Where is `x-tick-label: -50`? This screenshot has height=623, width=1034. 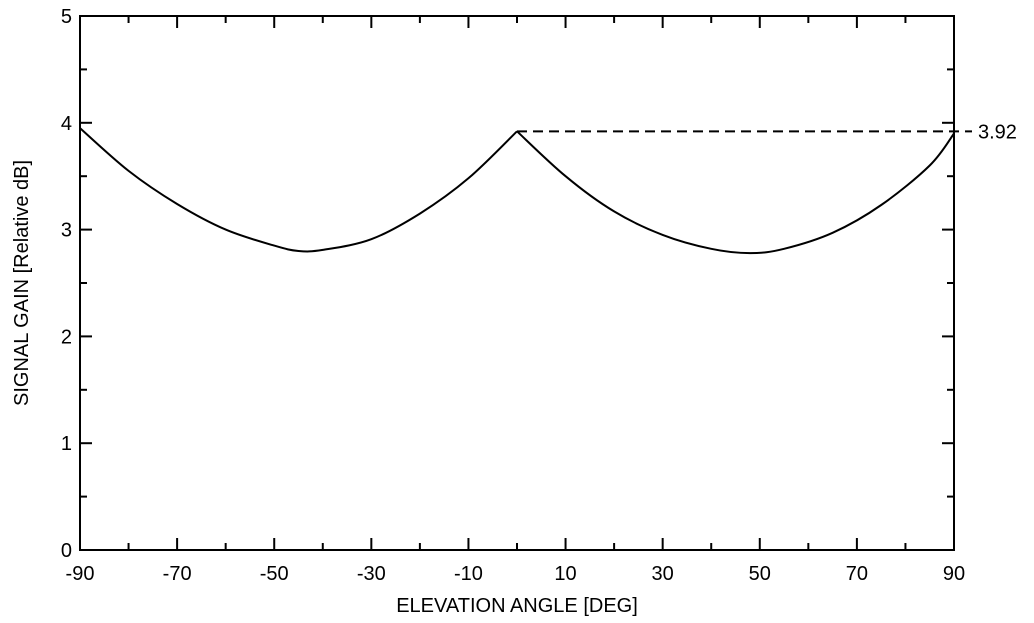
x-tick-label: -50 is located at coordinates (274, 574).